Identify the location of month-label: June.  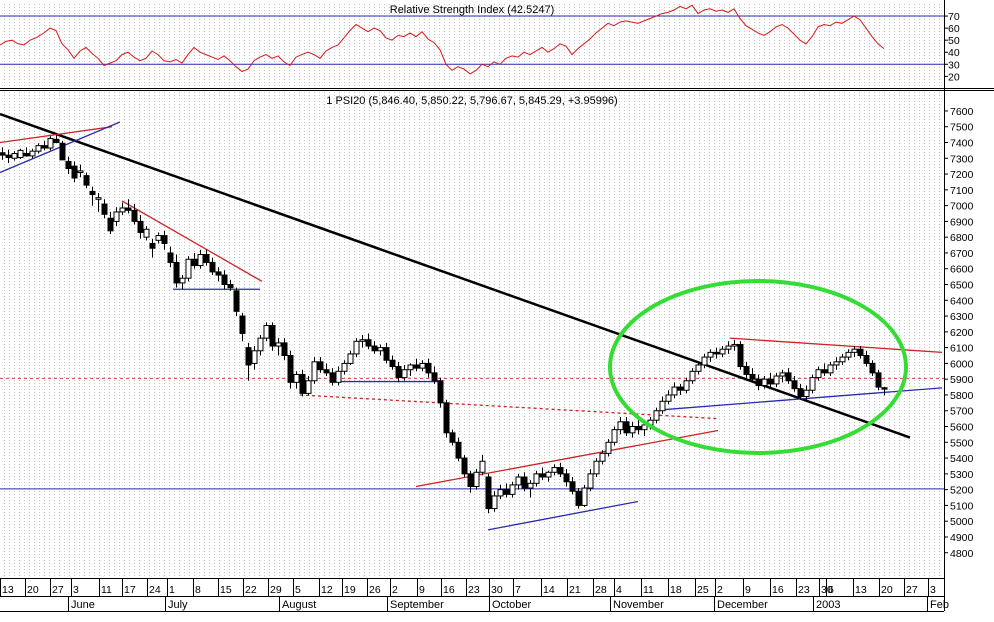
(83, 605).